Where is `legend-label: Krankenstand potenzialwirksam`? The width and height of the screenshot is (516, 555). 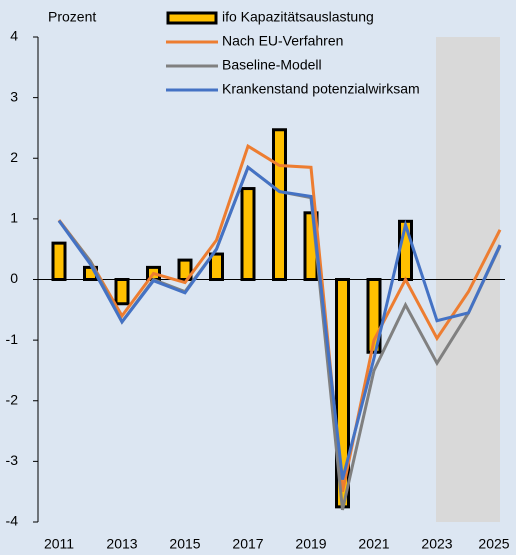
legend-label: Krankenstand potenzialwirksam is located at coordinates (321, 89).